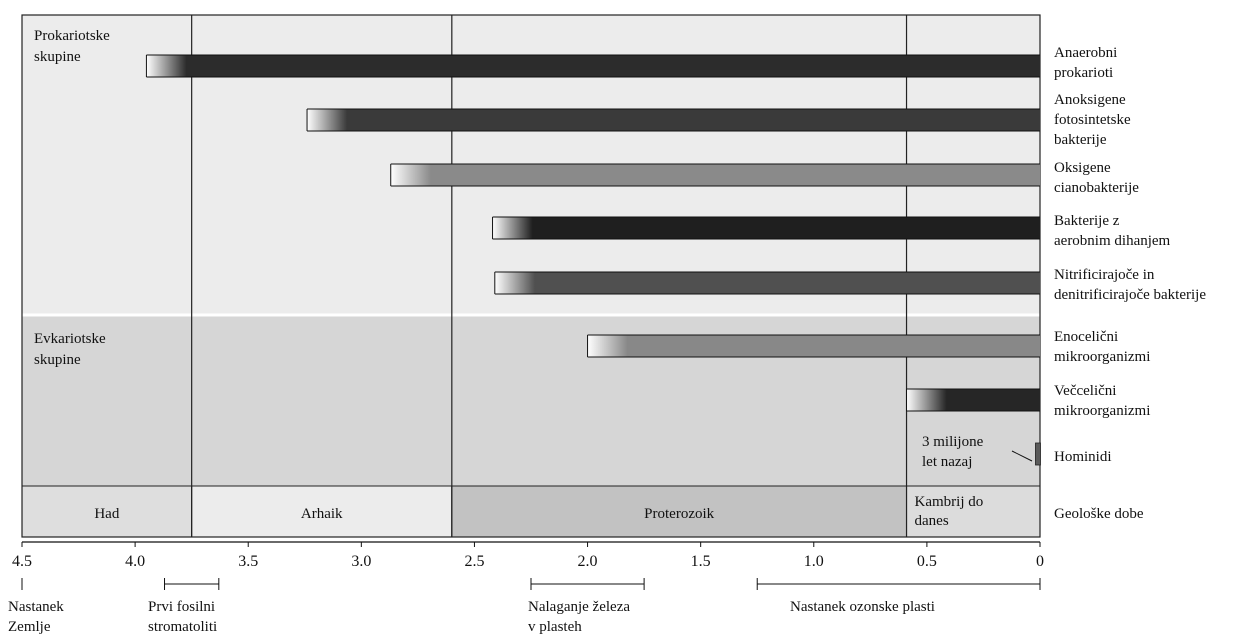  I want to click on event-label: Nalaganje železa v plasteh, so click(579, 617).